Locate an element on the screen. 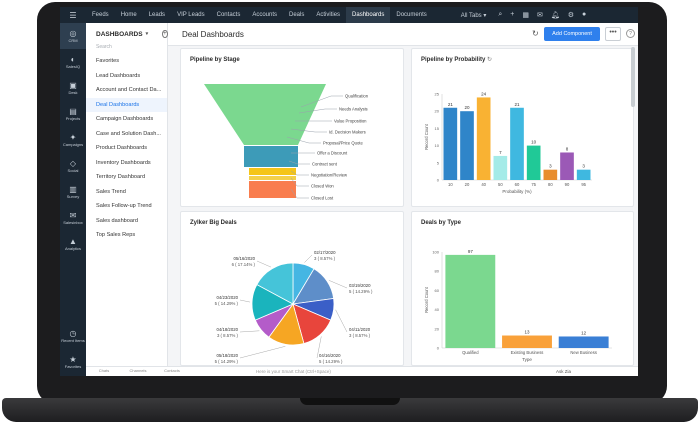  sidebar-item: Product Dashboards is located at coordinates (121, 148).